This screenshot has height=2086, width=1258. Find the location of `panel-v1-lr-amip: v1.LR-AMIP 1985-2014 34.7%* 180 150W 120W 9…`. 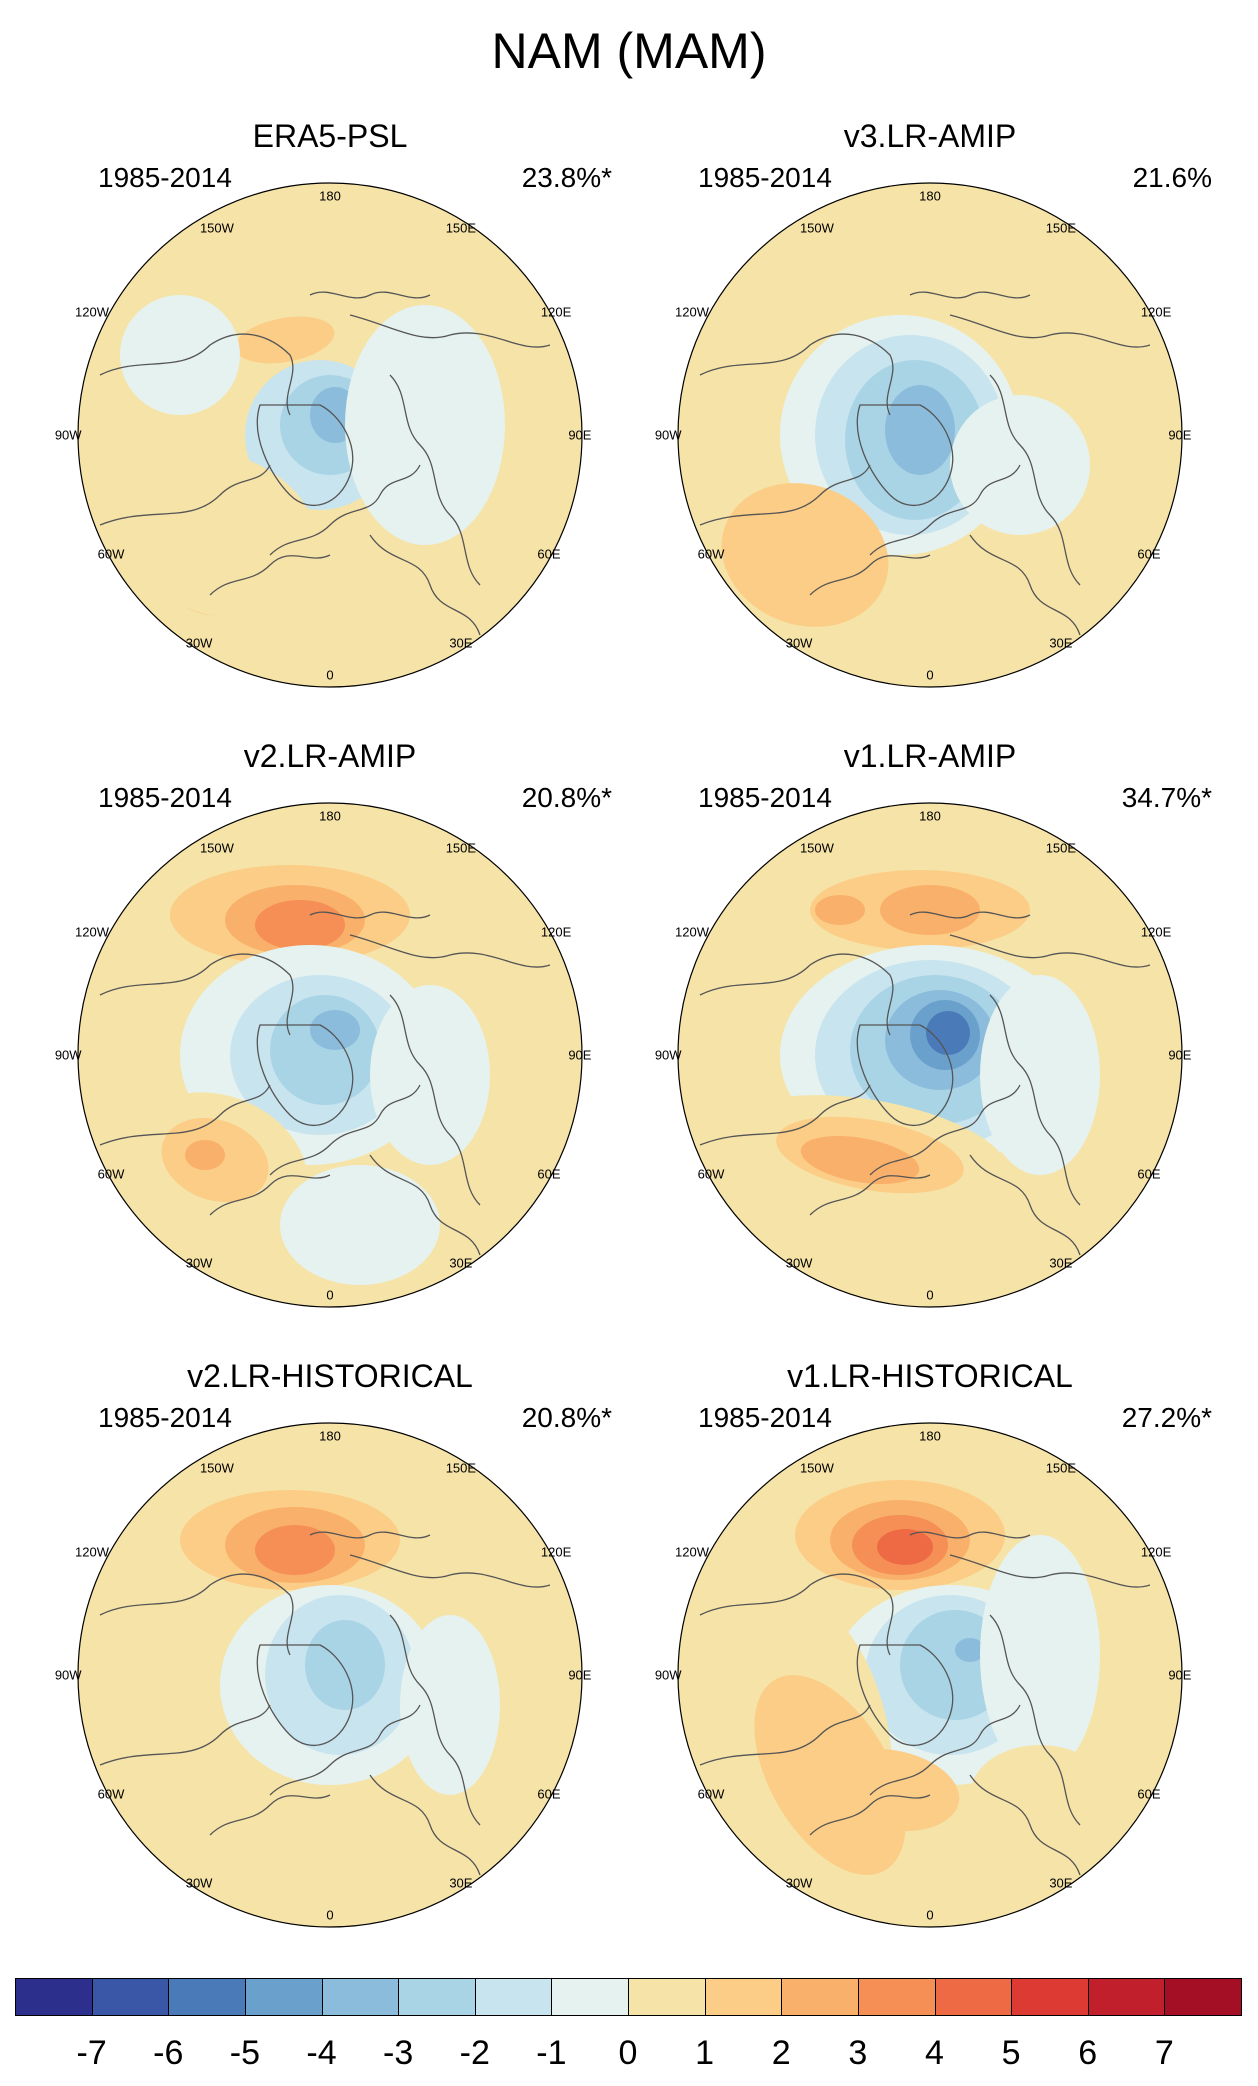

panel-v1-lr-amip: v1.LR-AMIP 1985-2014 34.7%* 180 150W 120W 9… is located at coordinates (930, 1043).